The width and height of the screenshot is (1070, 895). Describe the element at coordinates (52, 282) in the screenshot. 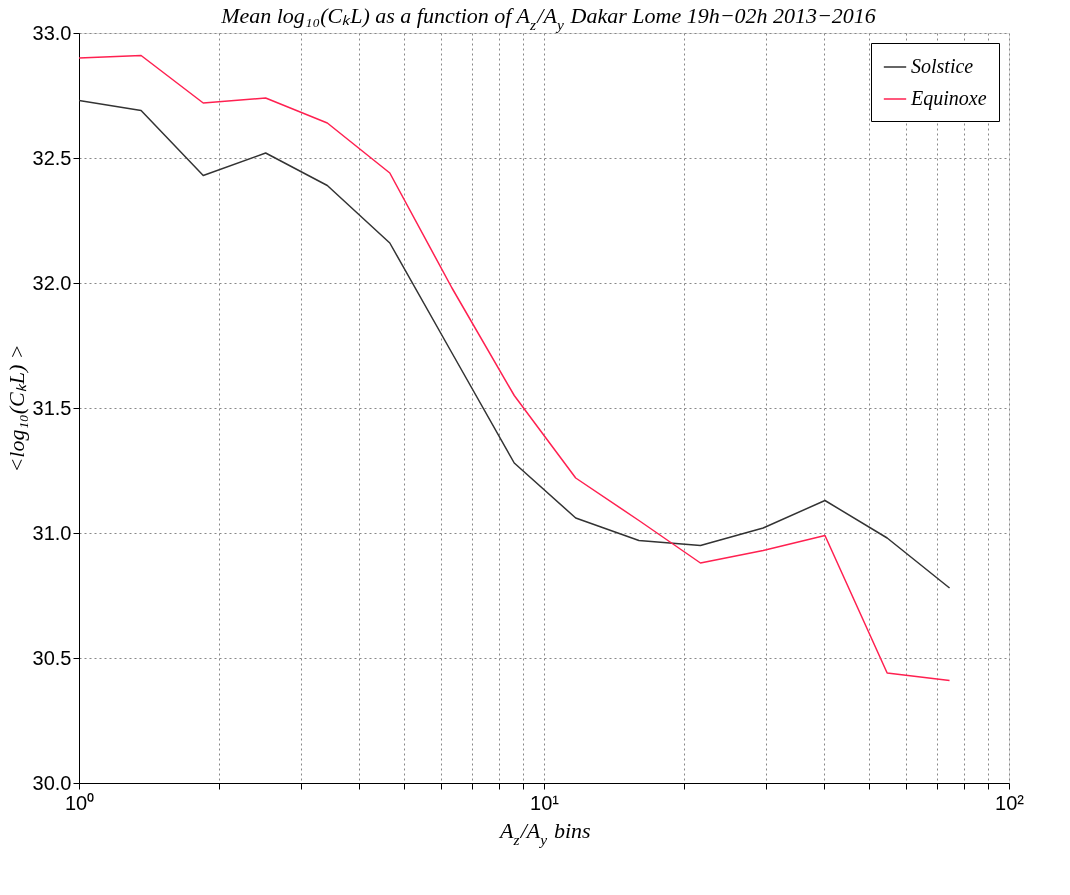

I see `y-tick-label: 32.0` at that location.